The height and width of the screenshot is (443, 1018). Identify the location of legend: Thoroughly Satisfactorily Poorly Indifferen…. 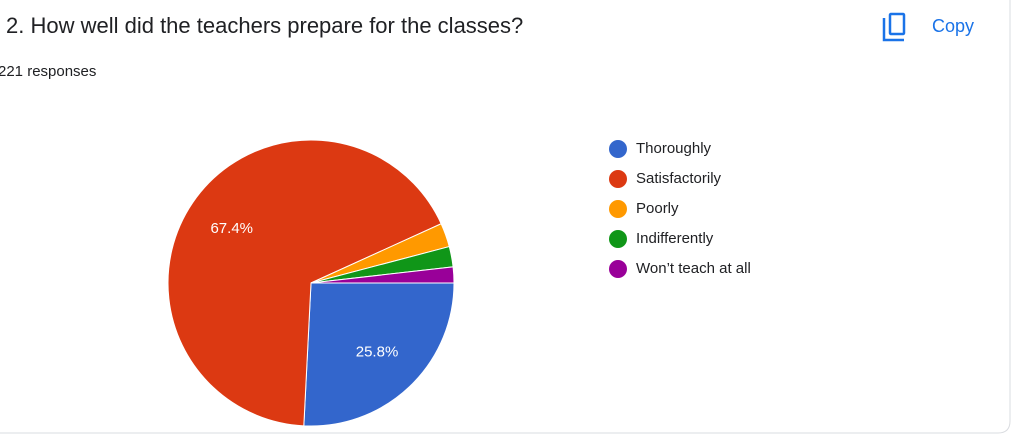
(680, 209).